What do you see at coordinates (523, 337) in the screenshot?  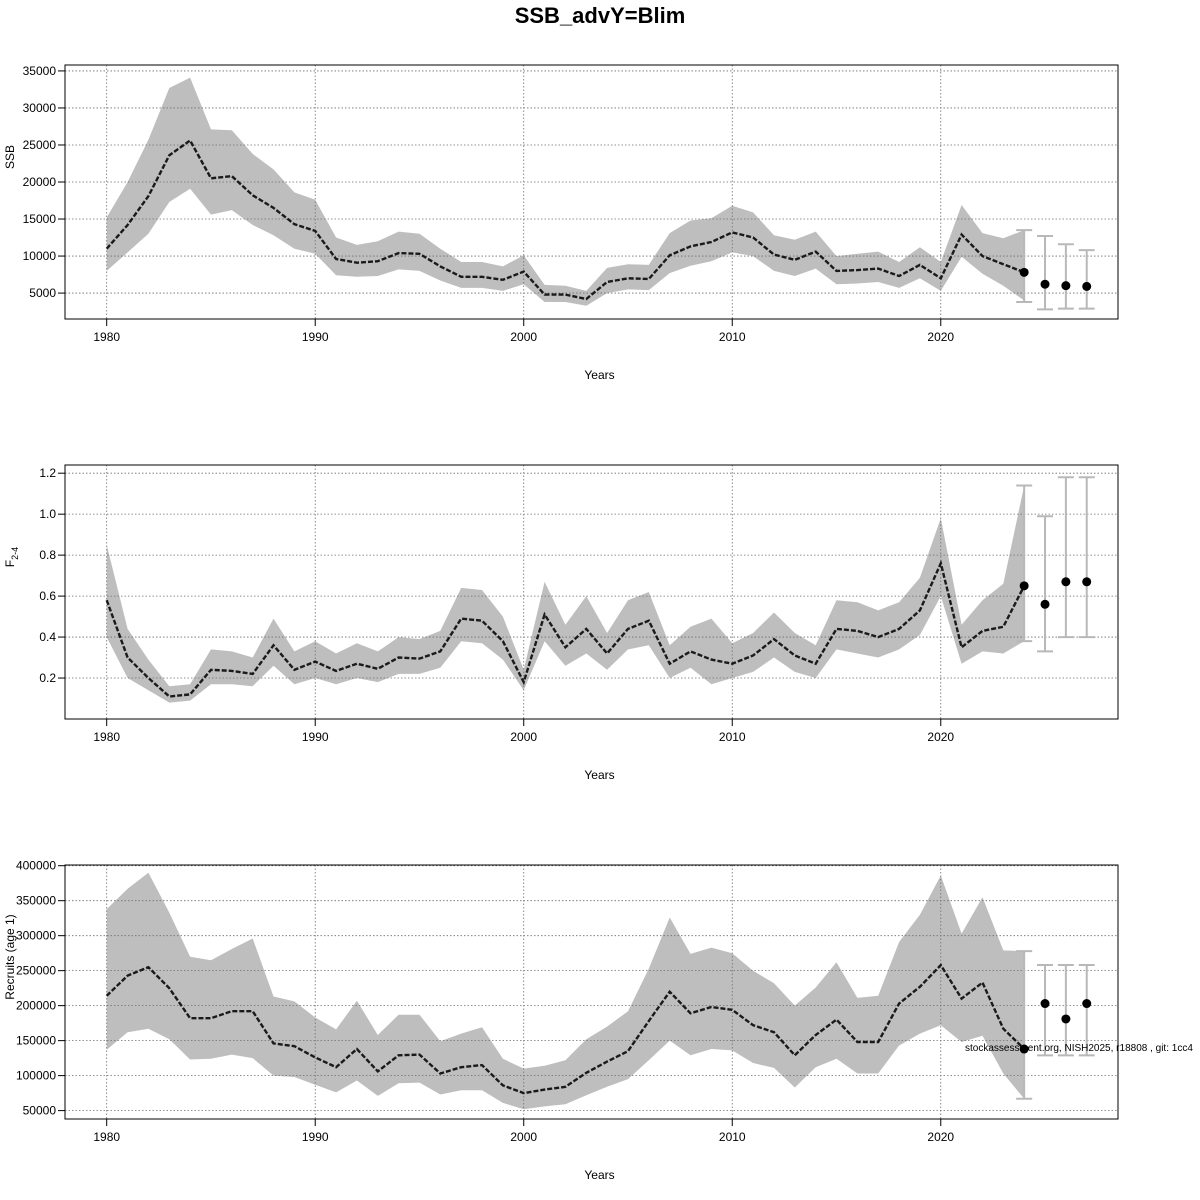 I see `ssb-xtick-label-2000: 2000` at bounding box center [523, 337].